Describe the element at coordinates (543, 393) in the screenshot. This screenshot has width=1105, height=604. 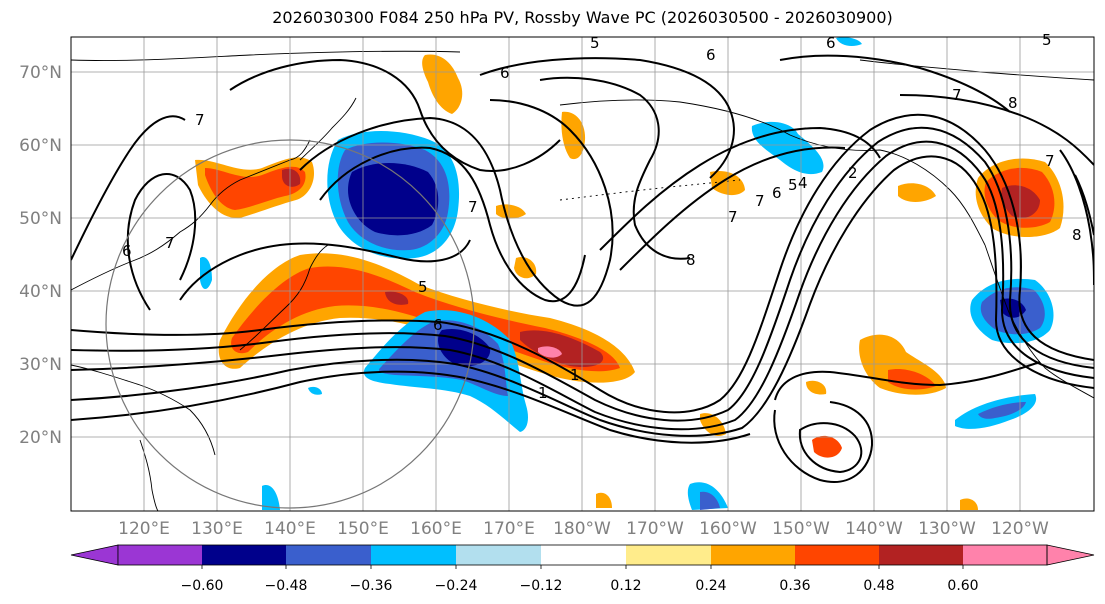
I see `contour-label: 1` at that location.